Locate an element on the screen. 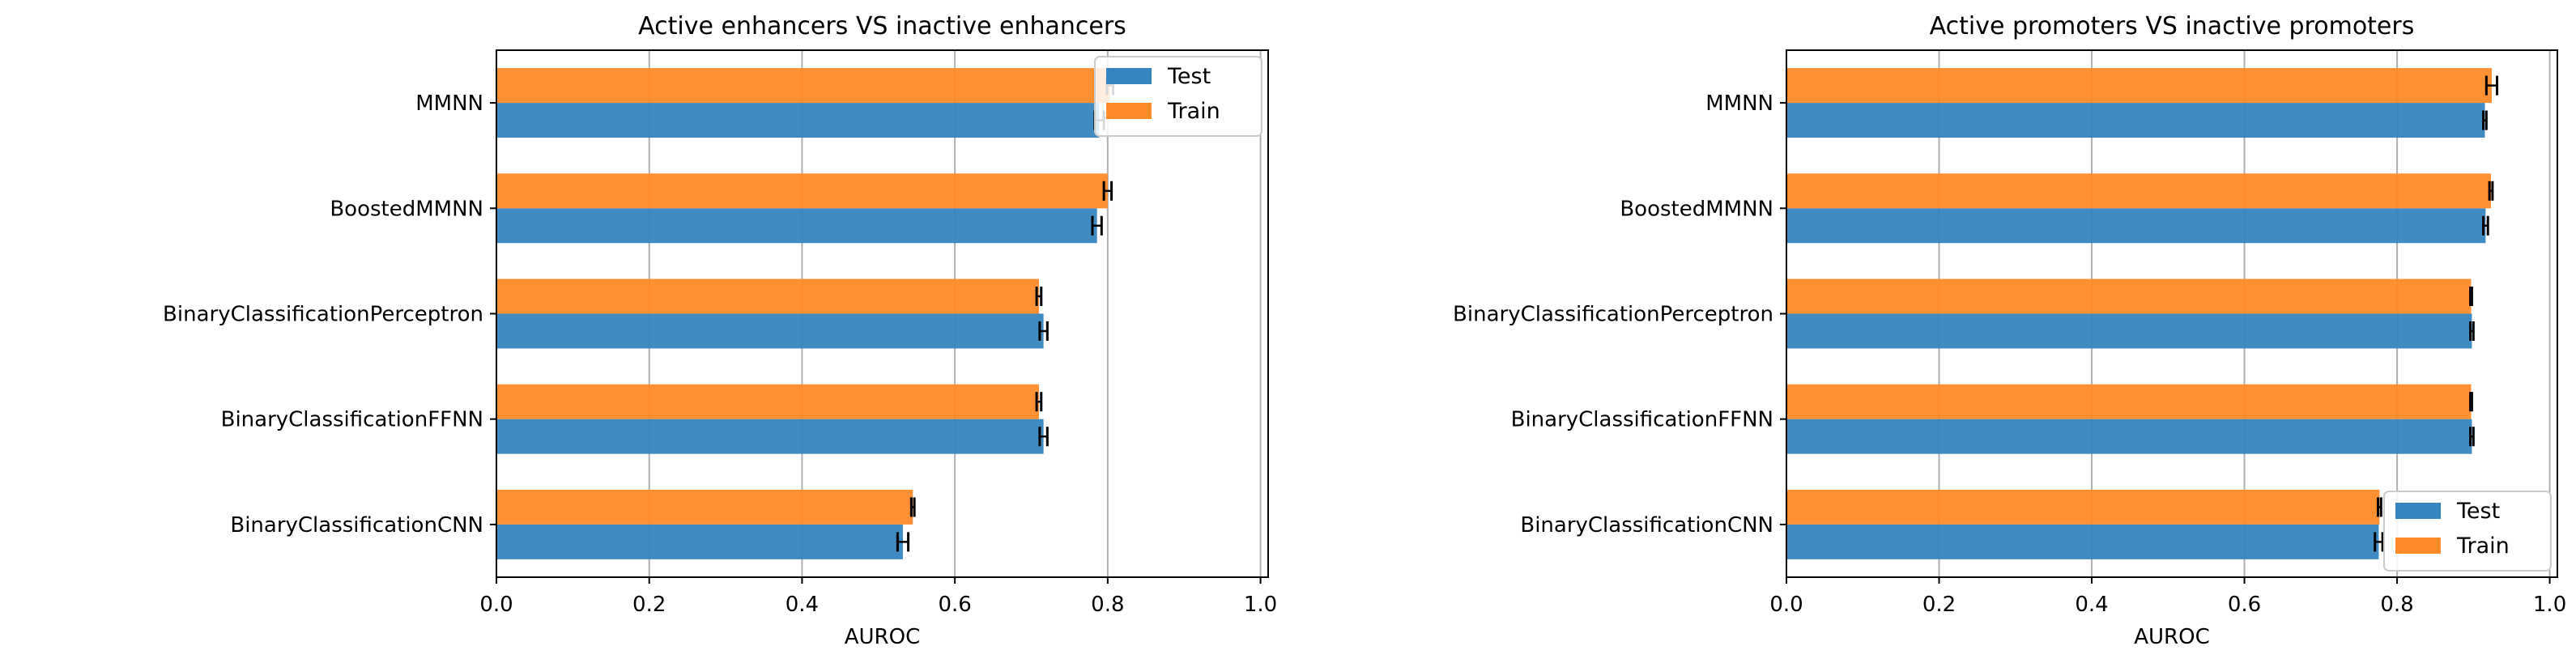  chart-title: Active enhancers VS inactive enhancers is located at coordinates (882, 26).